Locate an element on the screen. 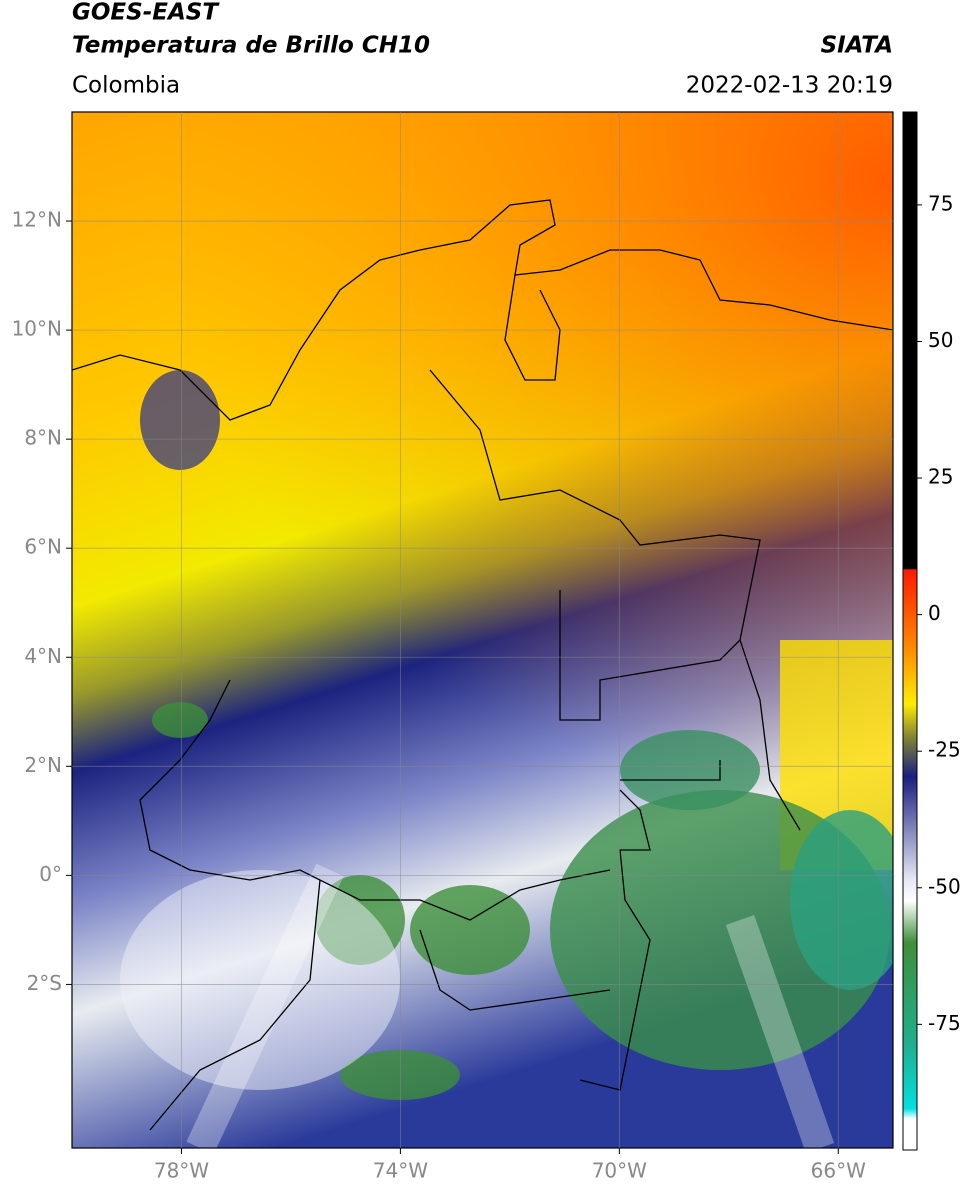 The width and height of the screenshot is (966, 1194). colorbar-tick-label: 0 is located at coordinates (934, 613).